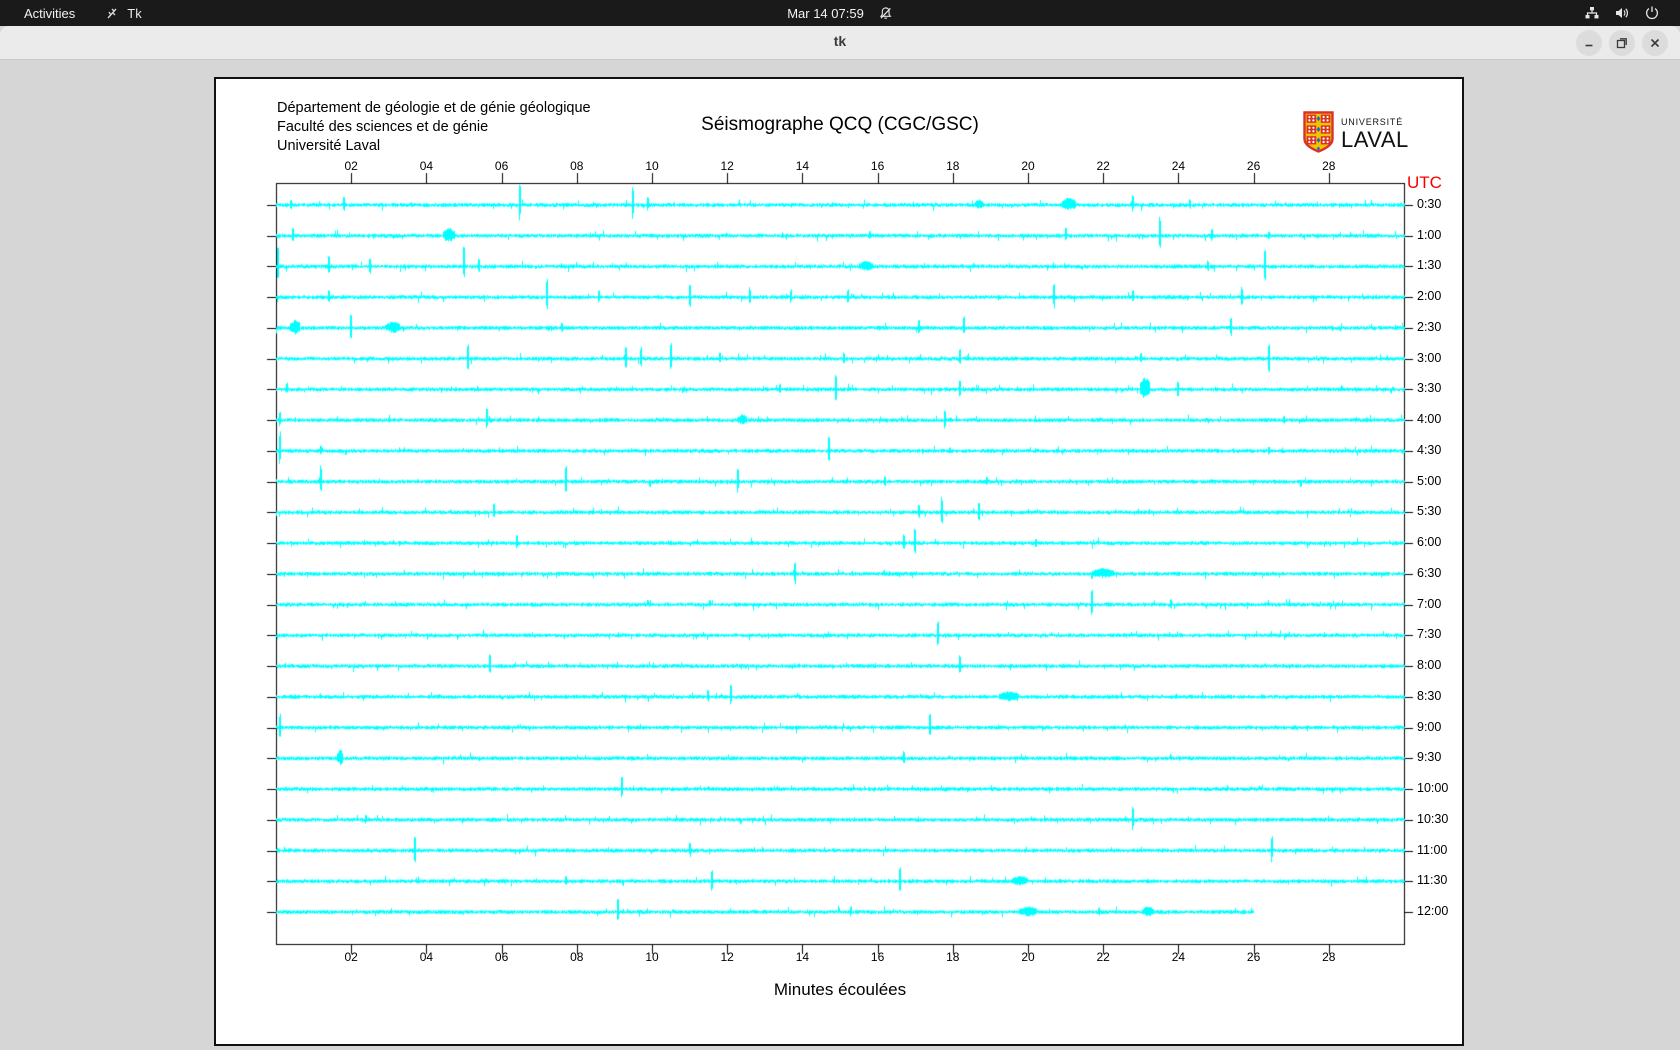  What do you see at coordinates (329, 146) in the screenshot?
I see `institution-line-3: Université Laval` at bounding box center [329, 146].